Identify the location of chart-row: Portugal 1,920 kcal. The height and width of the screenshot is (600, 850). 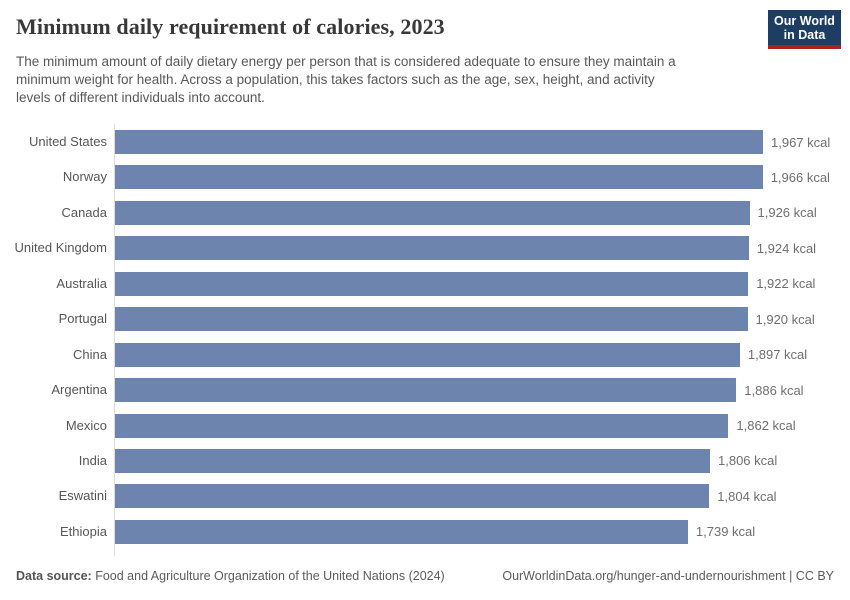
(425, 319).